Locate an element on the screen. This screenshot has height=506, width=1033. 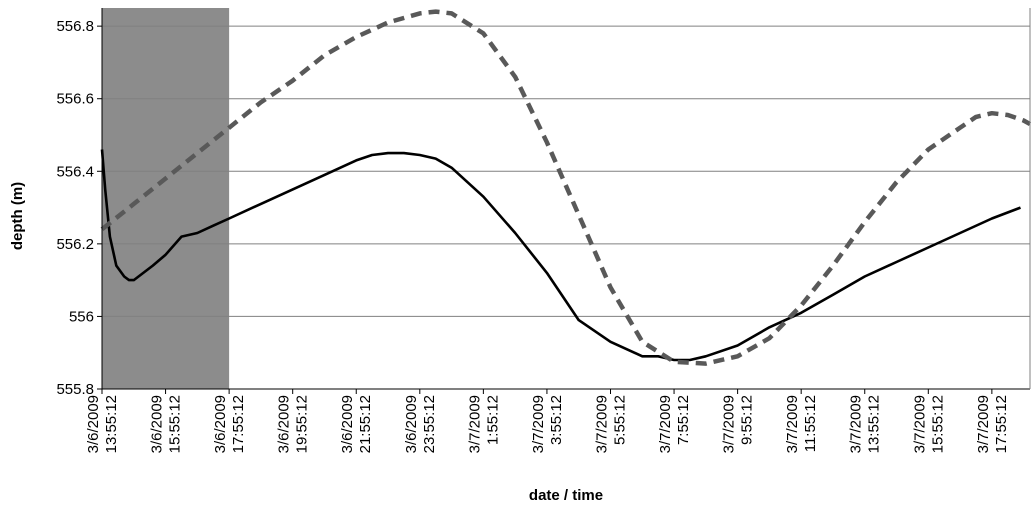
shaded-region-layer is located at coordinates (166, 198).